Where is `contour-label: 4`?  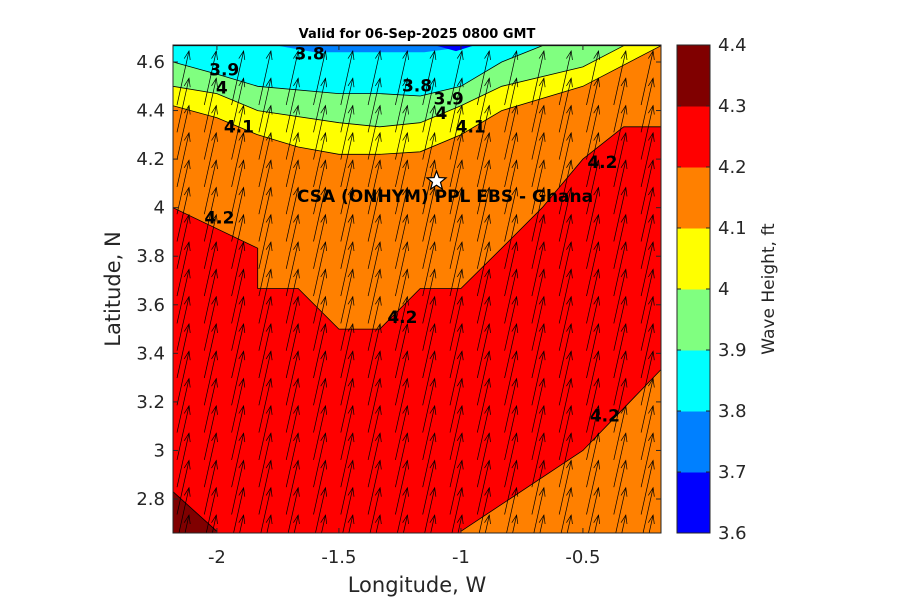
contour-label: 4 is located at coordinates (441, 114).